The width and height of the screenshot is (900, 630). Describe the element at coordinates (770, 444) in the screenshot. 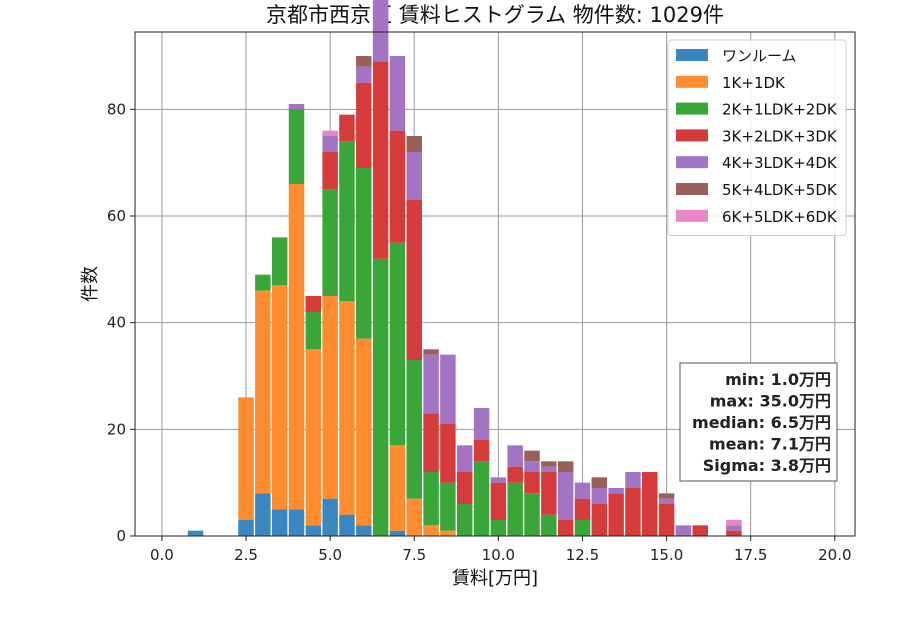

I see `stats-line: mean: 7.1万円` at that location.